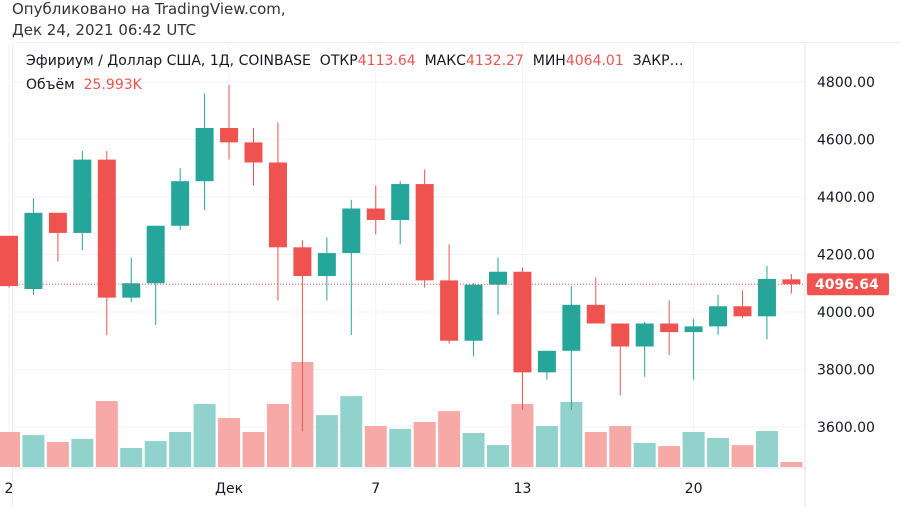  I want to click on volume-value: 25.993K, so click(112, 85).